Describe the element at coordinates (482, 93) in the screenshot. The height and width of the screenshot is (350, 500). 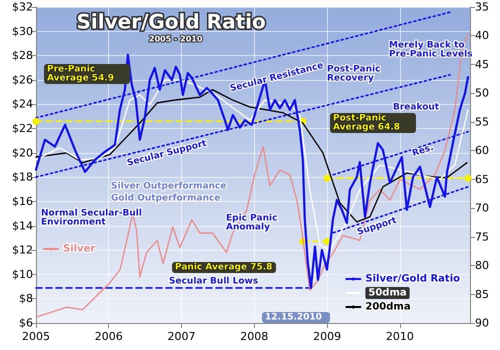
I see `y2-tick-label: 50` at that location.